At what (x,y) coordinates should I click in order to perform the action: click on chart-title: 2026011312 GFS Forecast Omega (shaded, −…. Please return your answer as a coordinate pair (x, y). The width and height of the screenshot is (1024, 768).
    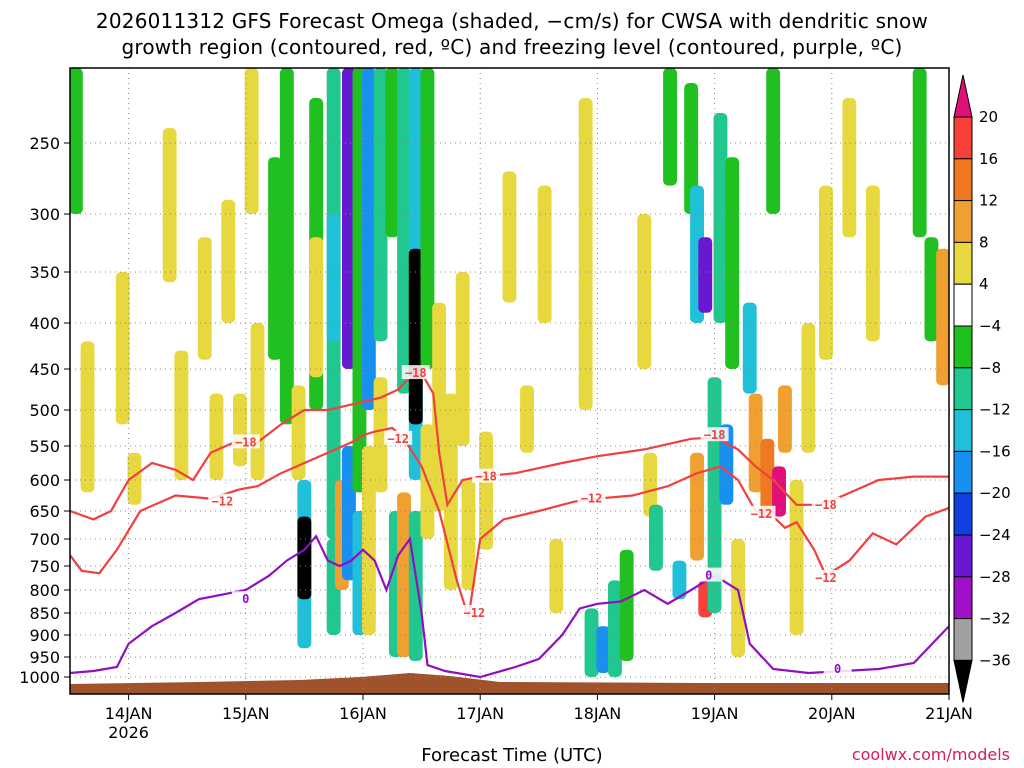
    Looking at the image, I should click on (512, 34).